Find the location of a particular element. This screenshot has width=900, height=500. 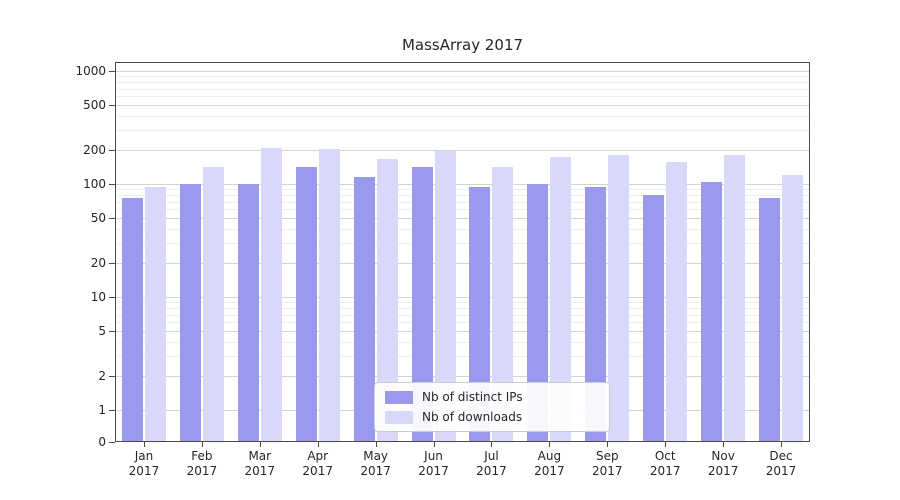

x-tick-label: Jun 2017 is located at coordinates (434, 464).